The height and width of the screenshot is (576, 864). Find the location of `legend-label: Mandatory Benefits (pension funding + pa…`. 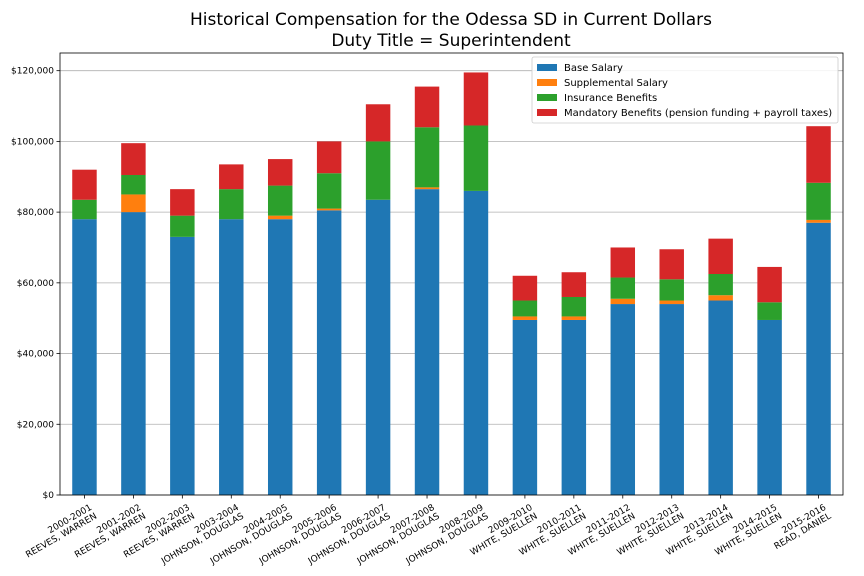

legend-label: Mandatory Benefits (pension funding + pa… is located at coordinates (698, 113).